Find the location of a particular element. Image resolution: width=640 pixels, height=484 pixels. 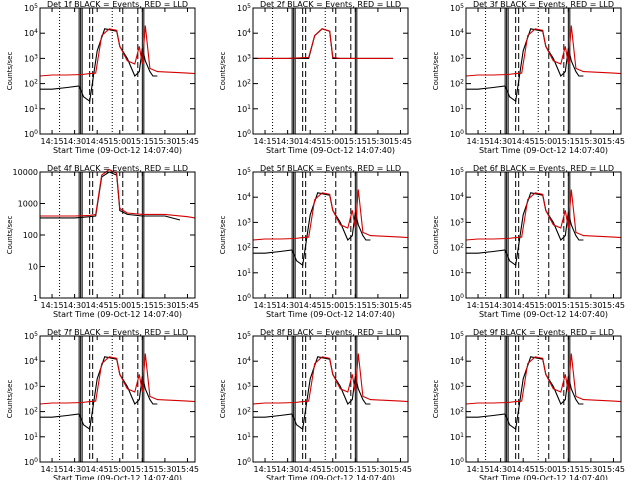

panel-title: Det 7f BLACK = Events, RED = LLD is located at coordinates (117, 332).